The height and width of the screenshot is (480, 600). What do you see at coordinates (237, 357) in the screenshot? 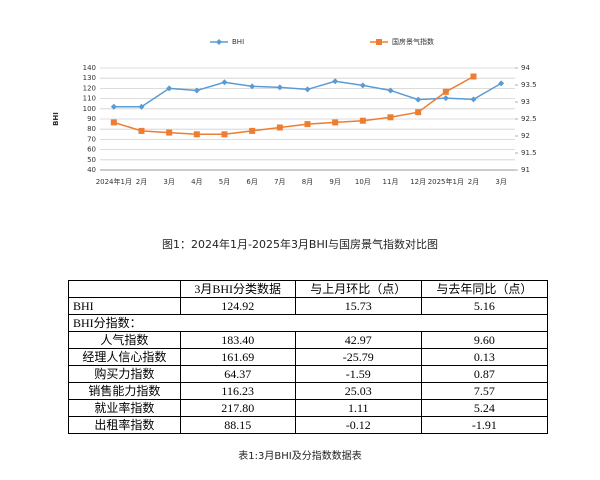
I see `table-cell: 161.69` at bounding box center [237, 357].